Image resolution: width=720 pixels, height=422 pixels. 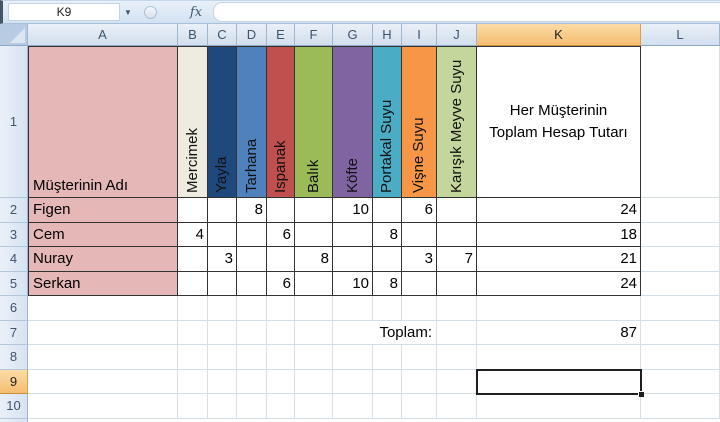 I want to click on row-header-8: 8, so click(x=14, y=357).